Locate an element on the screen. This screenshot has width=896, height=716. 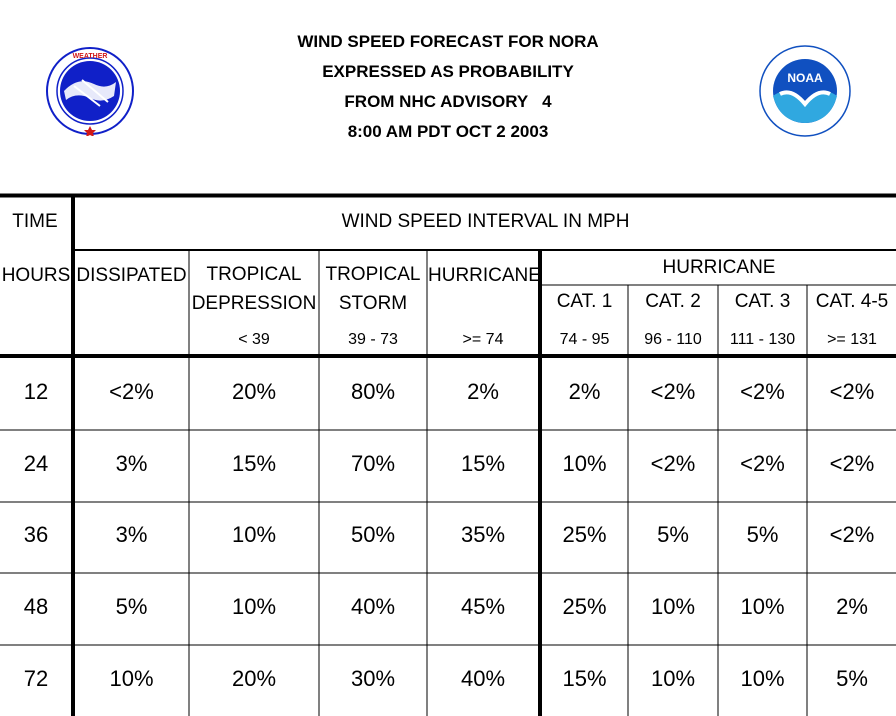
row-hours-cell: 72 is located at coordinates (36, 678).